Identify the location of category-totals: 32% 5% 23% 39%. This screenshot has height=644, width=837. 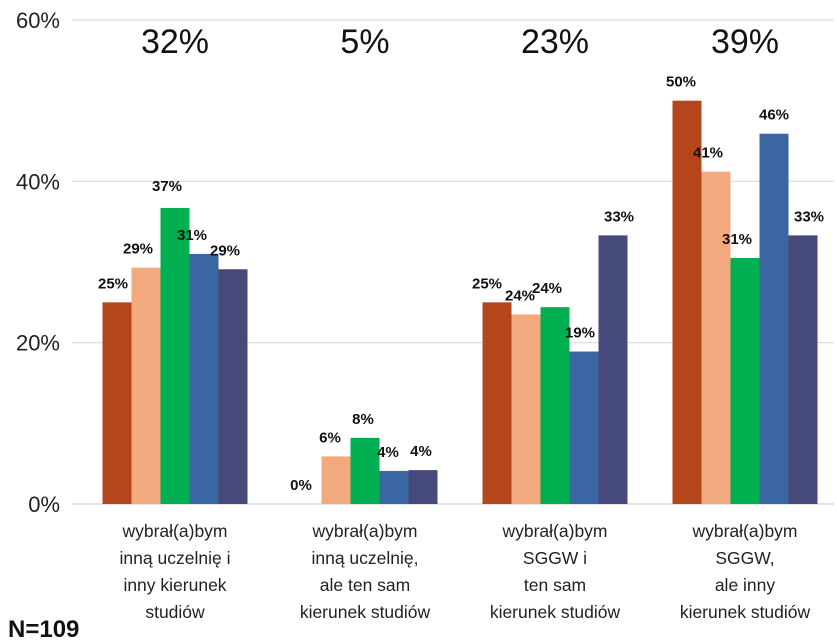
(460, 42).